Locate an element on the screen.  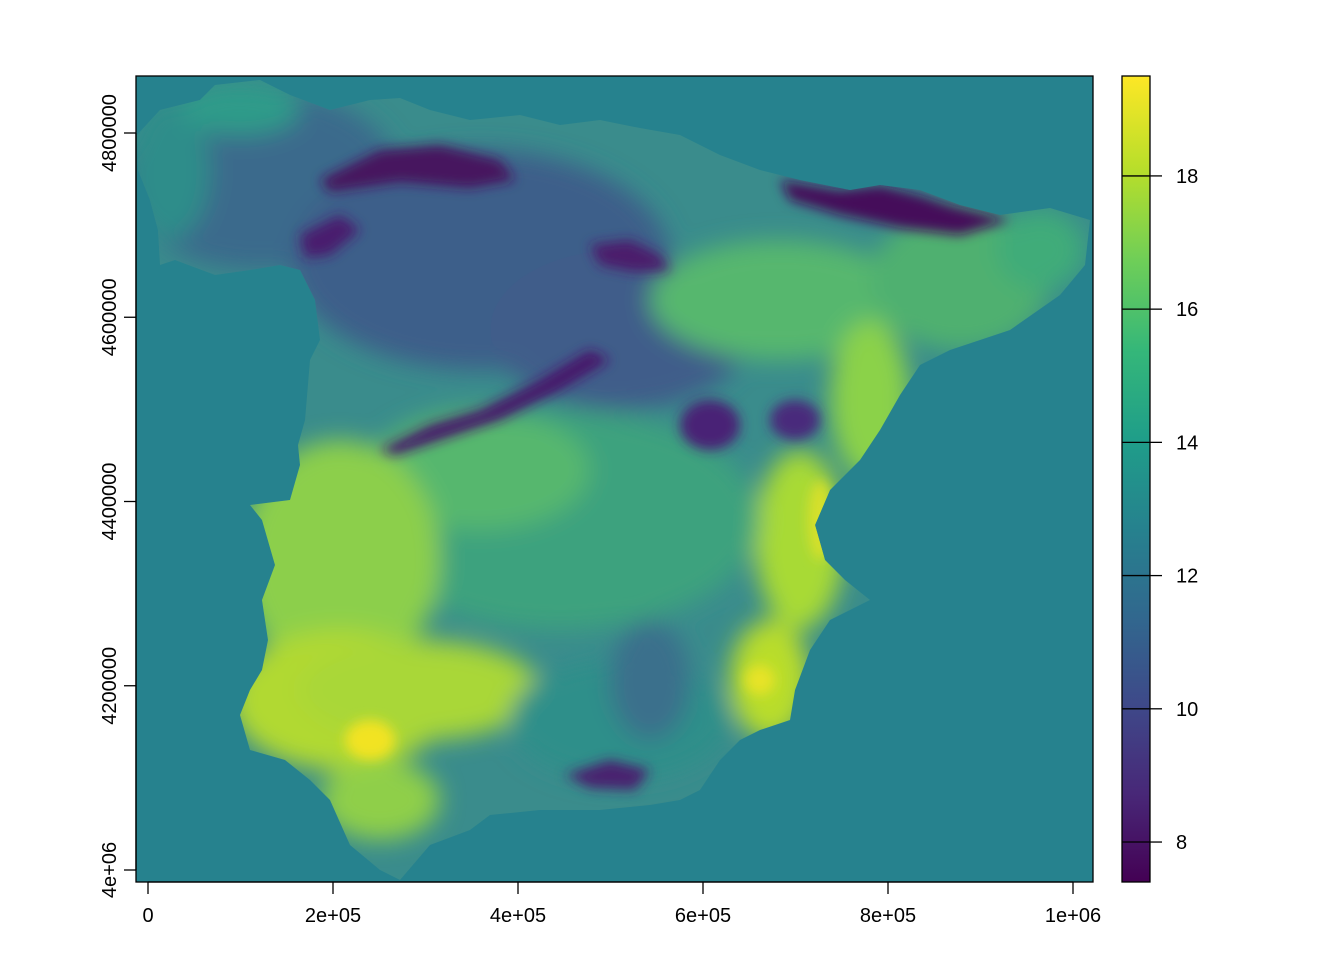
legend-tick-label: 14 is located at coordinates (1187, 443).